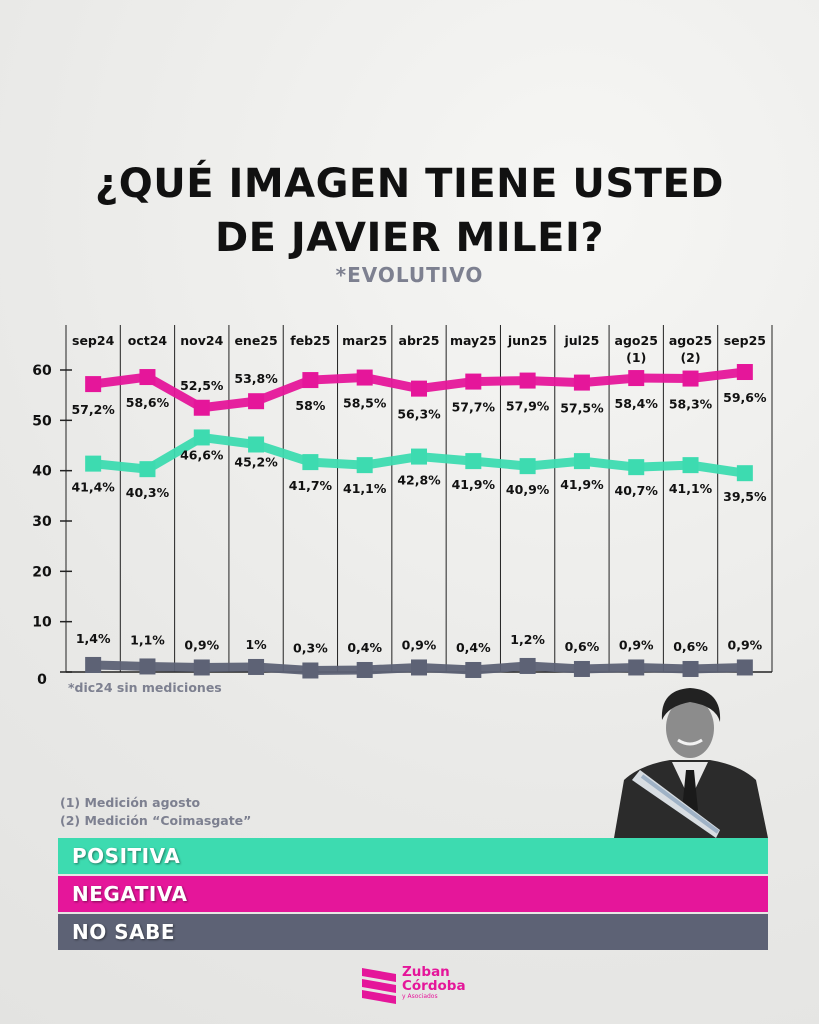  I want to click on data-label: 1%, so click(256, 644).